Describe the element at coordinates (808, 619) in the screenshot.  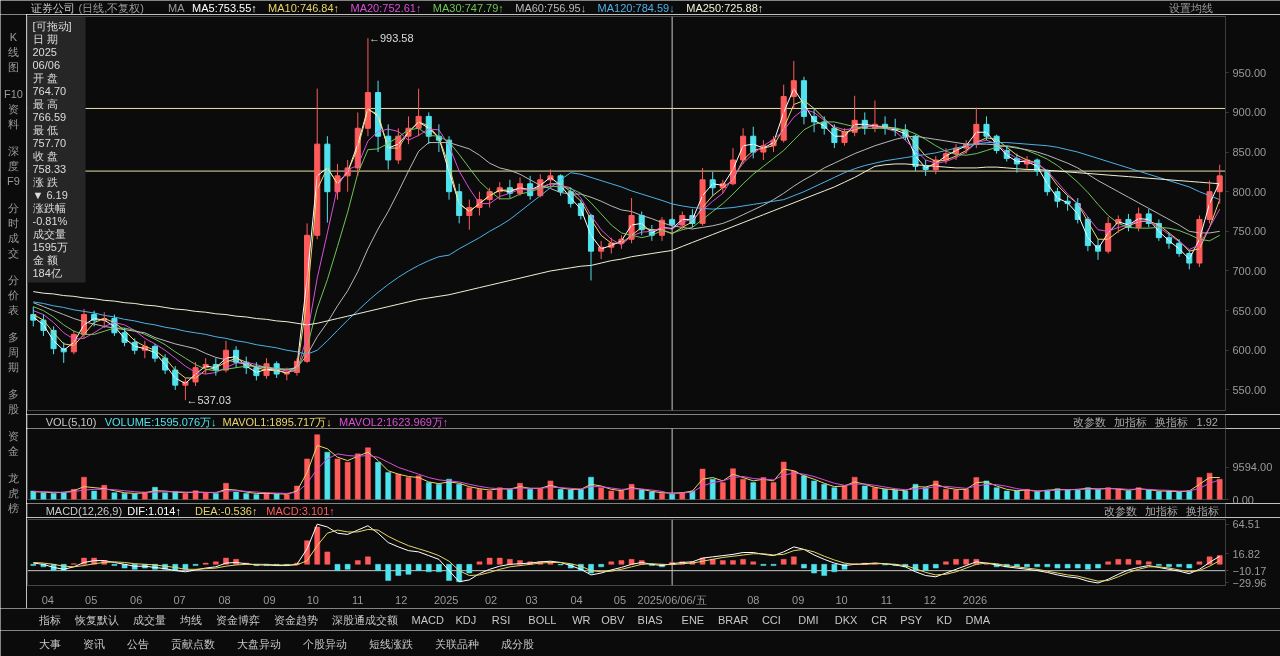
I see `text: DMI` at that location.